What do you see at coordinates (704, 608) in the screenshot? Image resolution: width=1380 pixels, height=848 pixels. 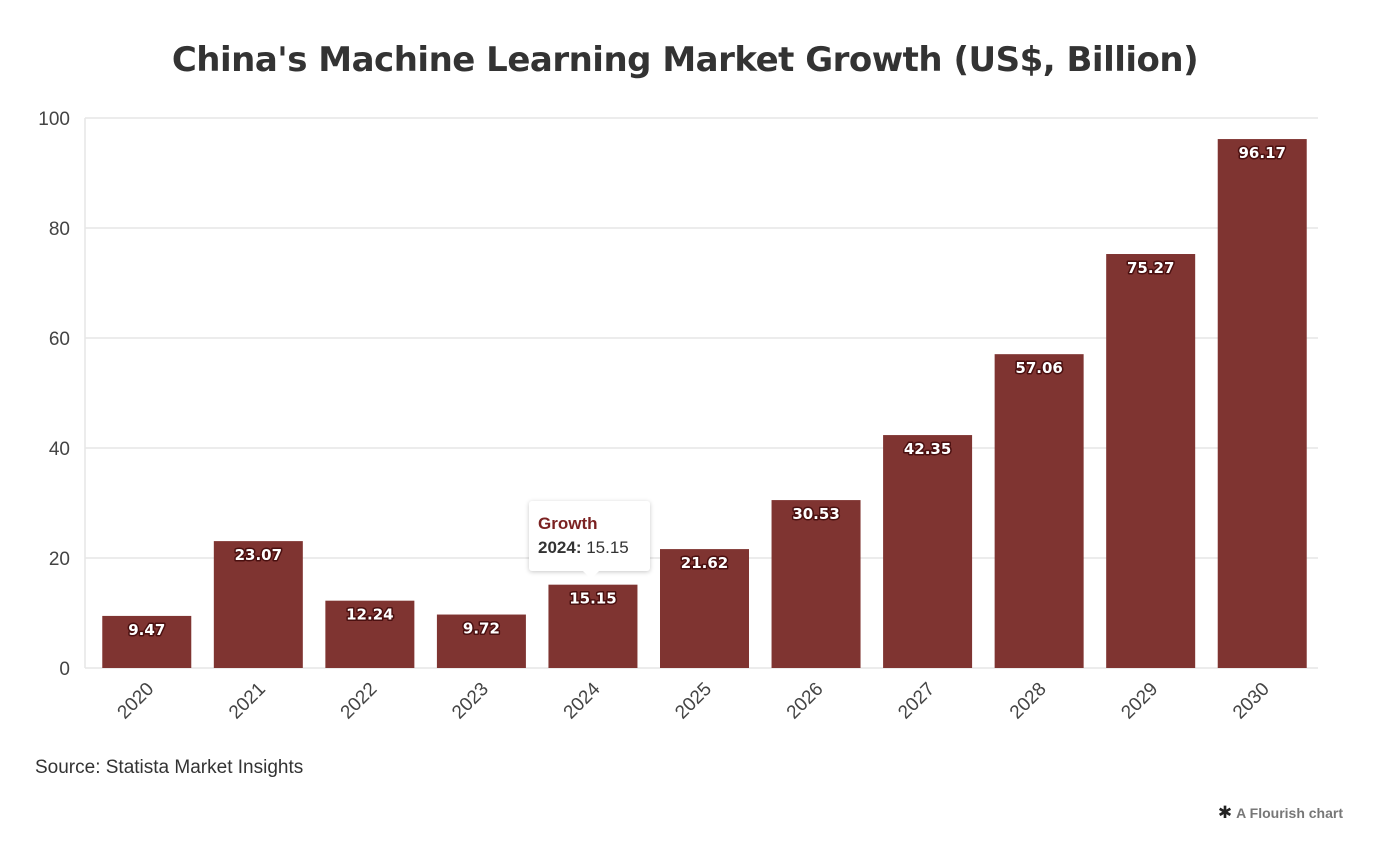 I see `bar-2025` at bounding box center [704, 608].